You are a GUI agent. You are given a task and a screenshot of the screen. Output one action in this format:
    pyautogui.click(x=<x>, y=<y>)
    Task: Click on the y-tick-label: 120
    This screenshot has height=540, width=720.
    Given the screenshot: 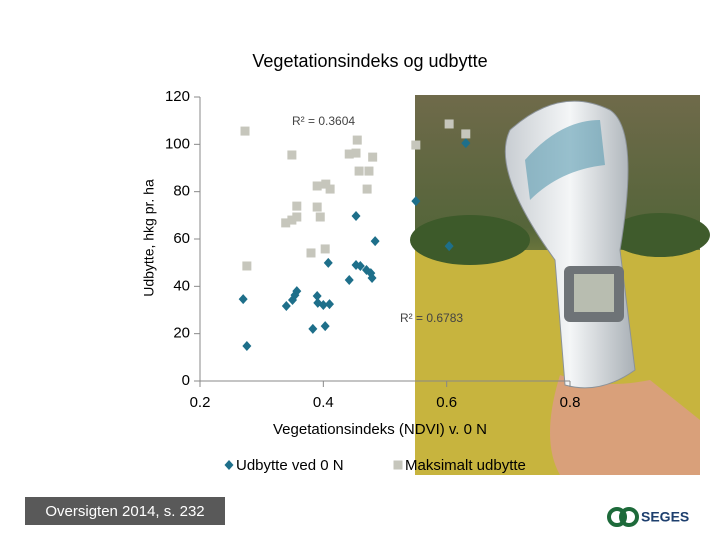 What is the action you would take?
    pyautogui.click(x=177, y=96)
    